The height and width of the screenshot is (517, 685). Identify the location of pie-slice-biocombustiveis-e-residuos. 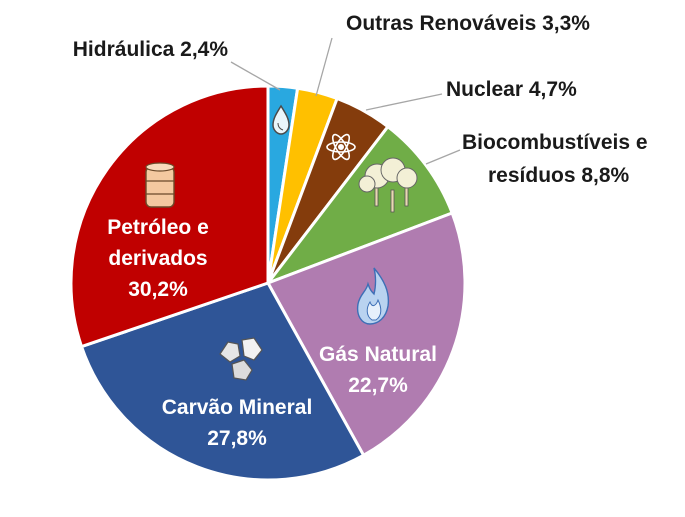
(360, 205).